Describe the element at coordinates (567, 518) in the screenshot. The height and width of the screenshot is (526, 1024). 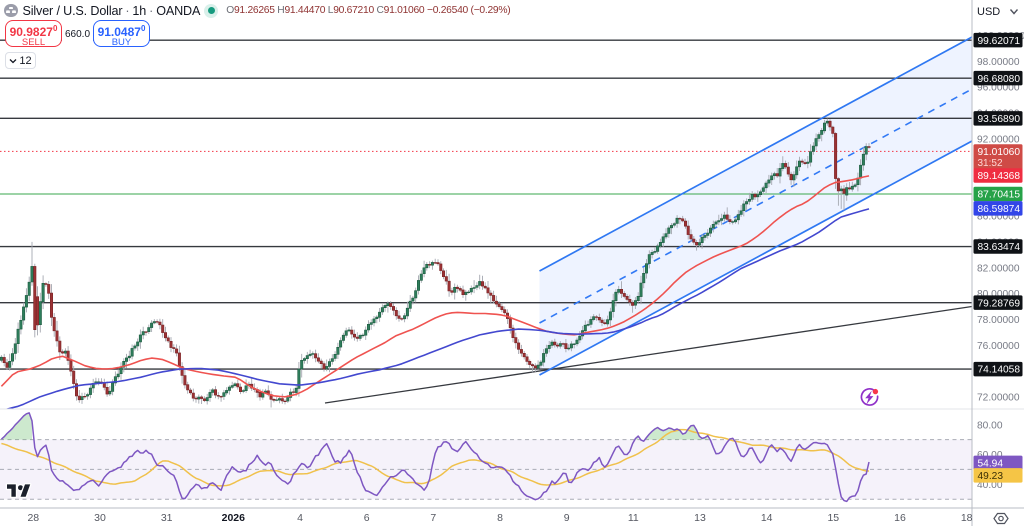
I see `svg-text: 9` at that location.